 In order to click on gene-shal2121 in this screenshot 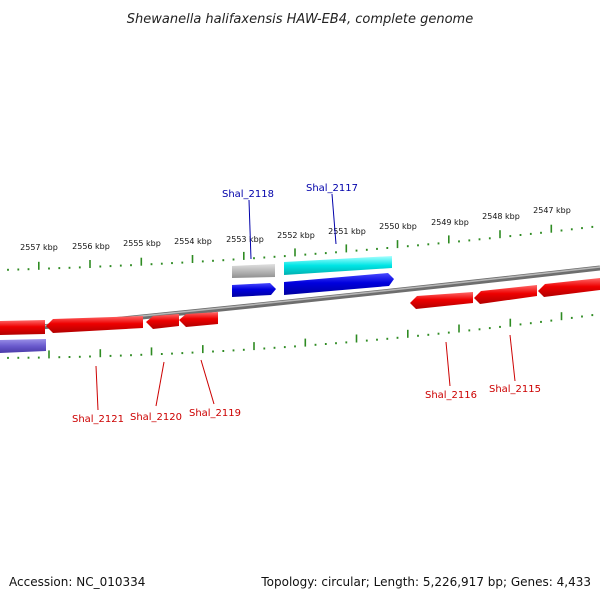, I will do `click(94, 324)`.